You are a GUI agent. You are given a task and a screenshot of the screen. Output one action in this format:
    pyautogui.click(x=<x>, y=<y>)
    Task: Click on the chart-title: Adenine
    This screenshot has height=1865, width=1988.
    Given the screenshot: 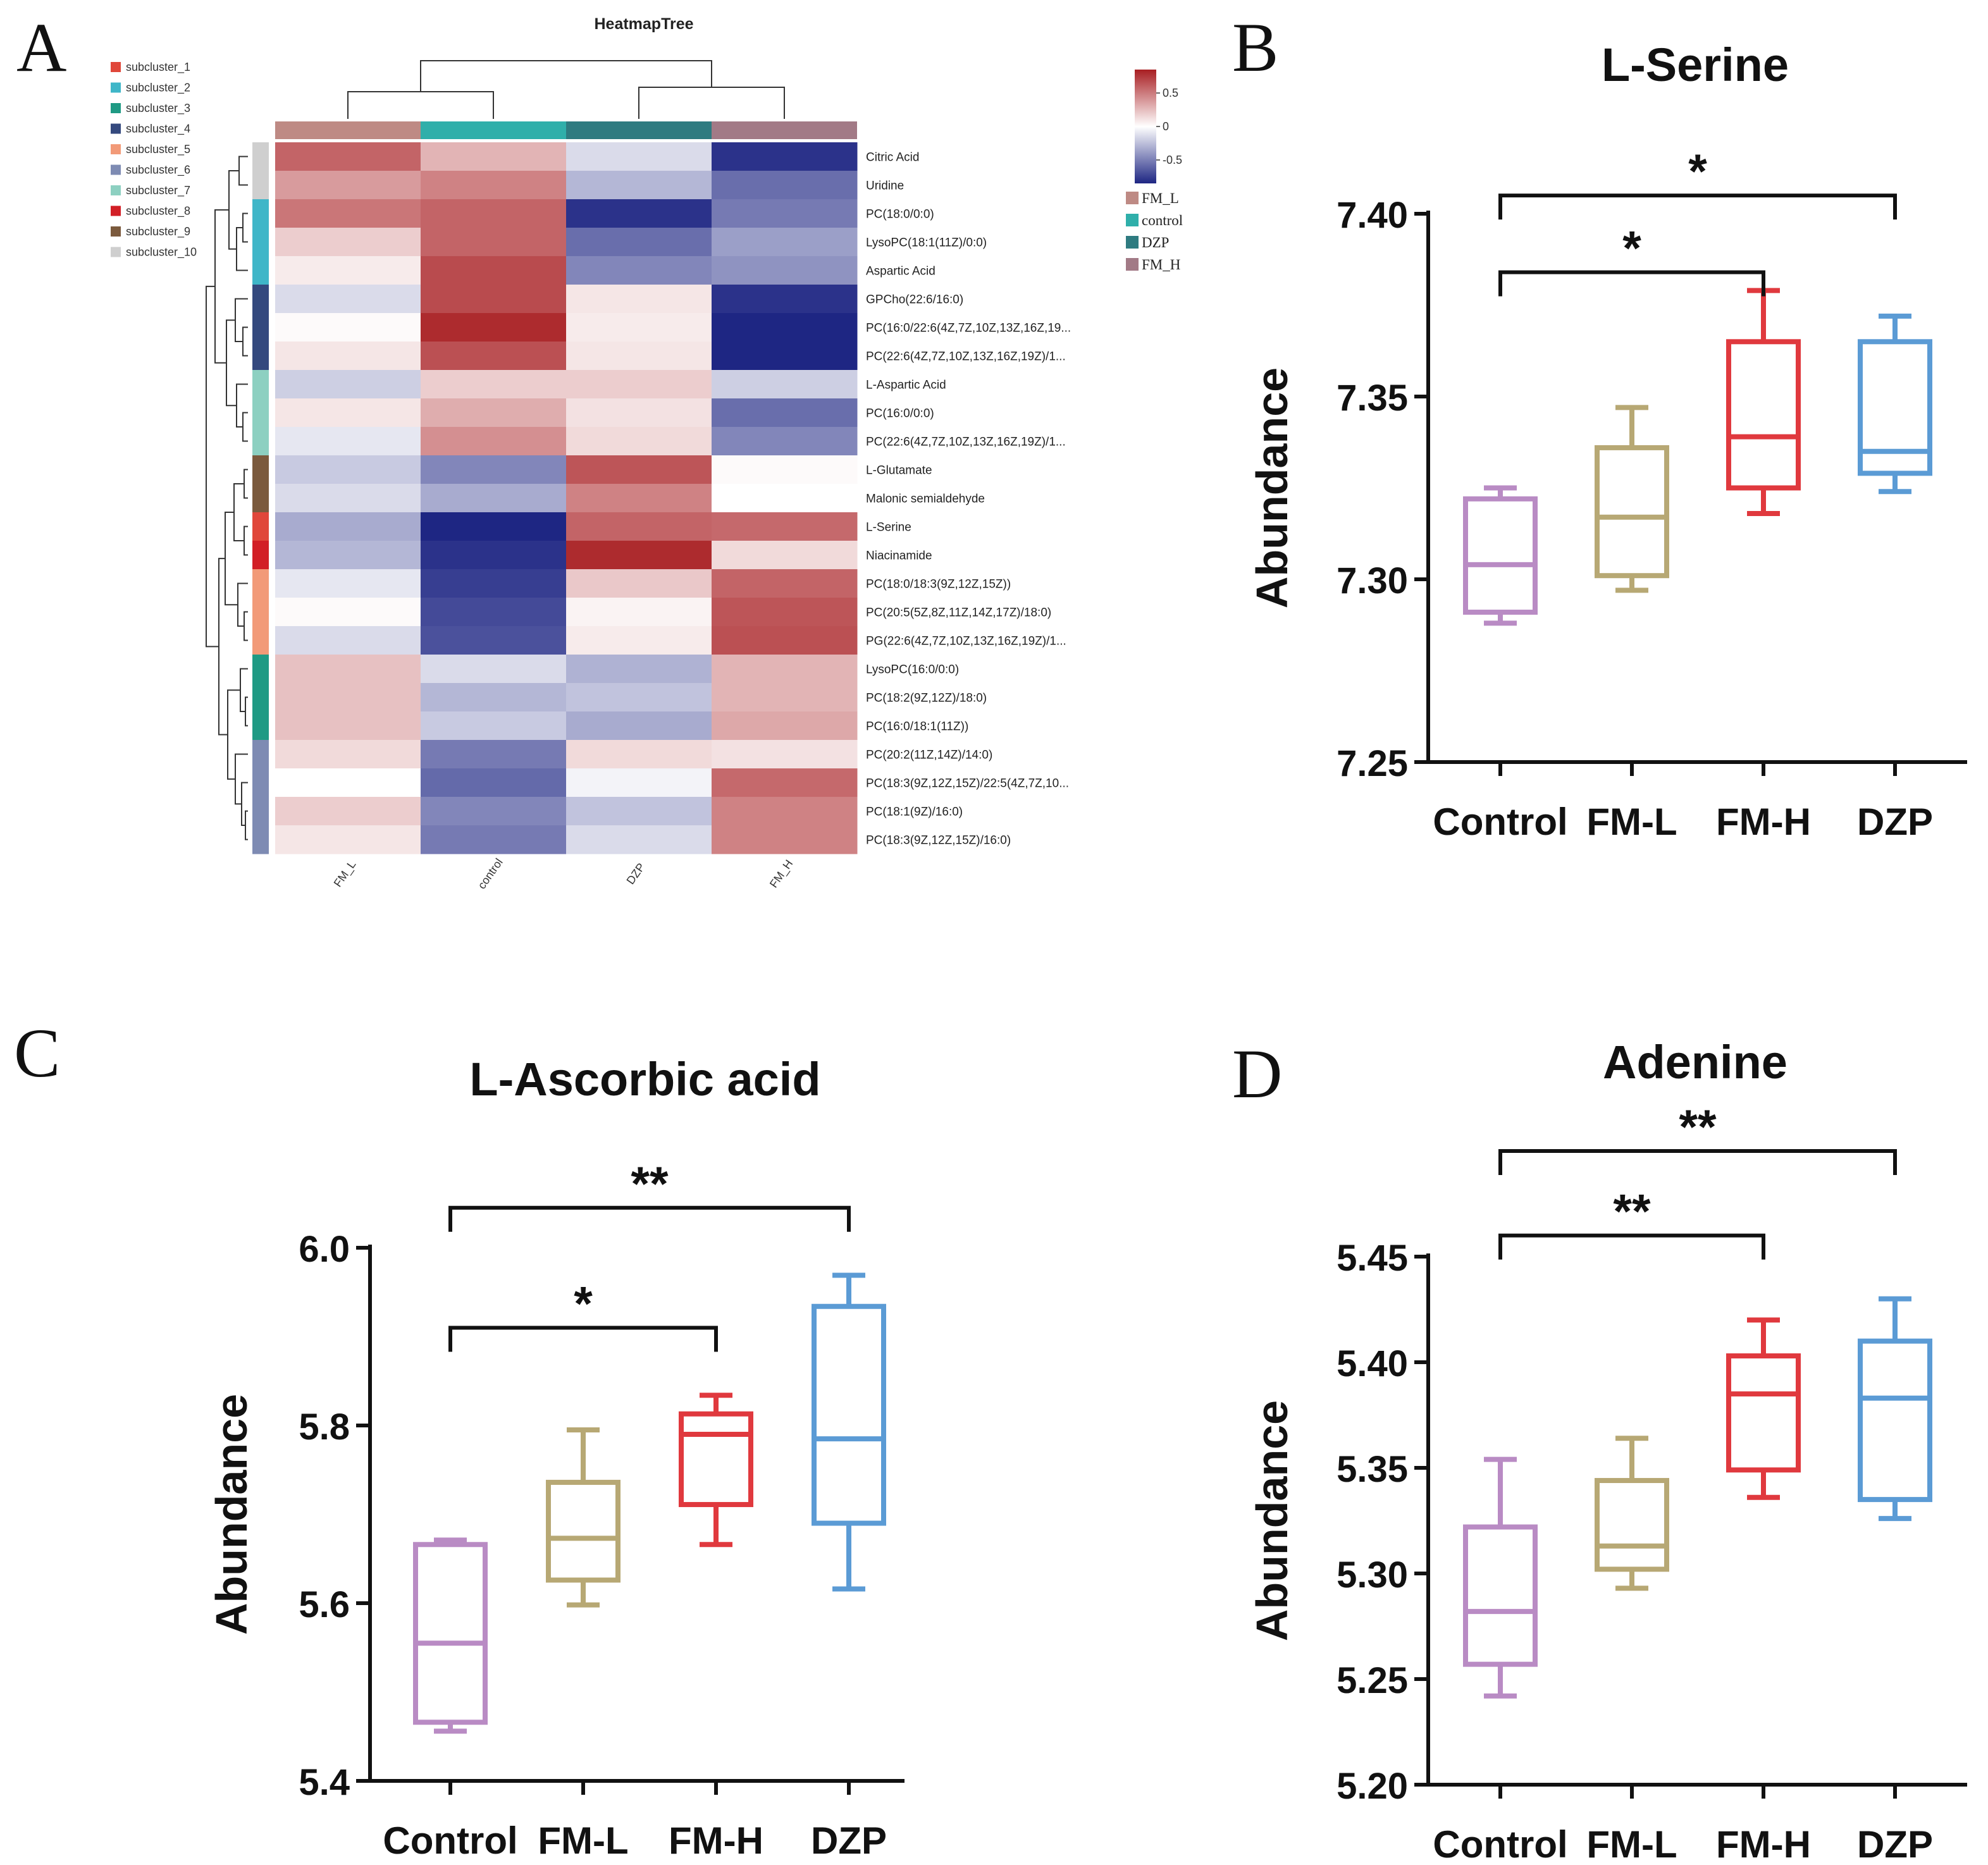 What is the action you would take?
    pyautogui.click(x=1695, y=1062)
    